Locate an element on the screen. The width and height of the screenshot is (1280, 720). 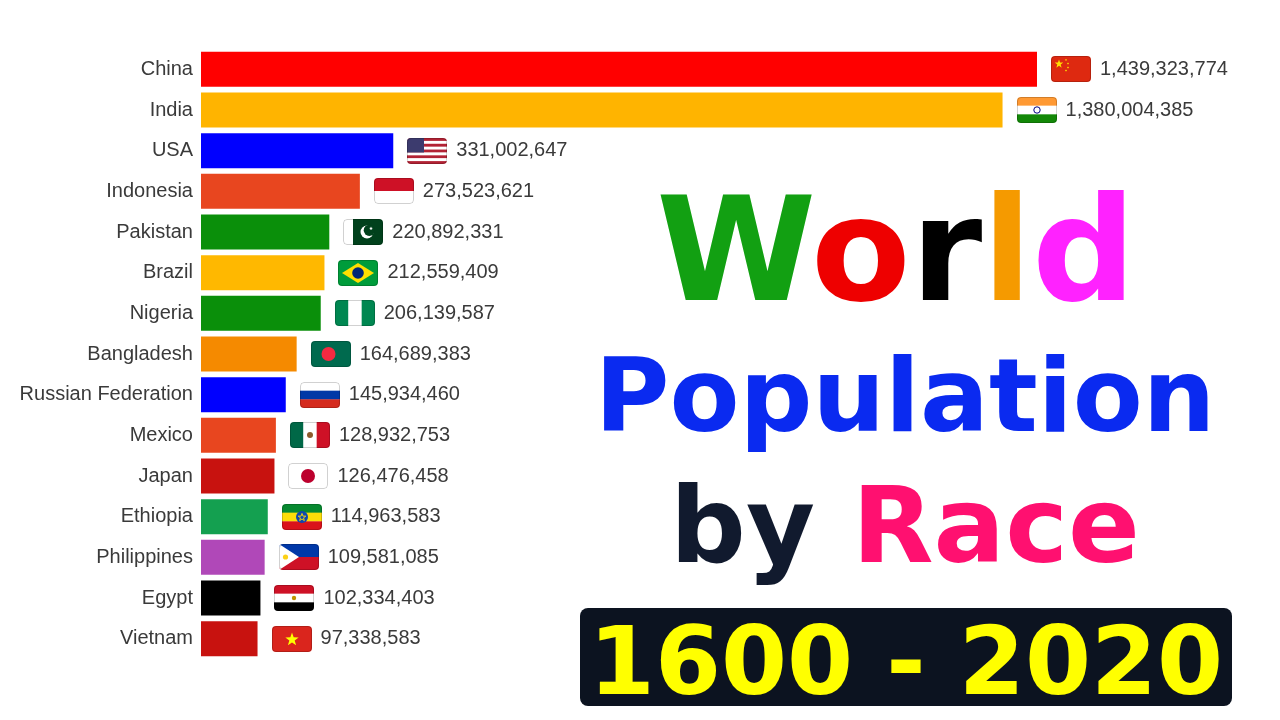
y-tick-label: China is located at coordinates (167, 67).